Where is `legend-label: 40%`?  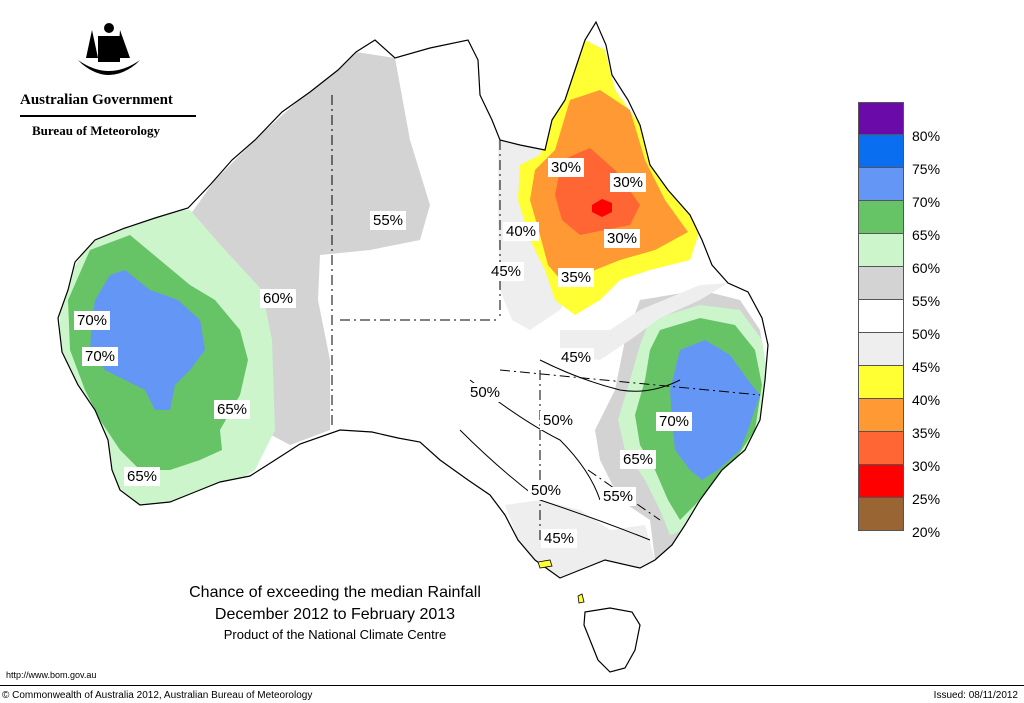
legend-label: 40% is located at coordinates (926, 400).